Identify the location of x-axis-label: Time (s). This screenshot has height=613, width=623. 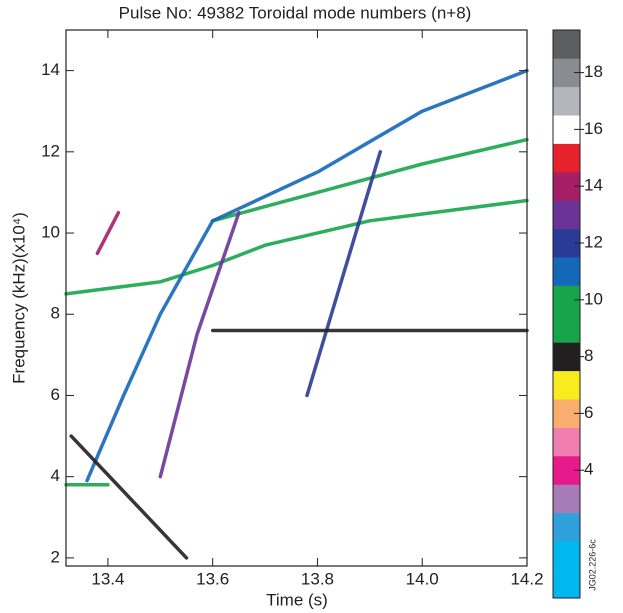
(297, 599).